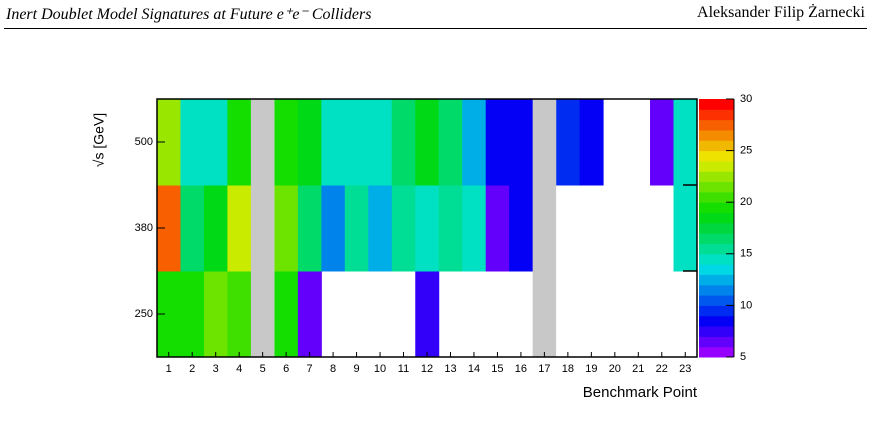 The height and width of the screenshot is (434, 871). I want to click on x-tick-label: 19, so click(591, 369).